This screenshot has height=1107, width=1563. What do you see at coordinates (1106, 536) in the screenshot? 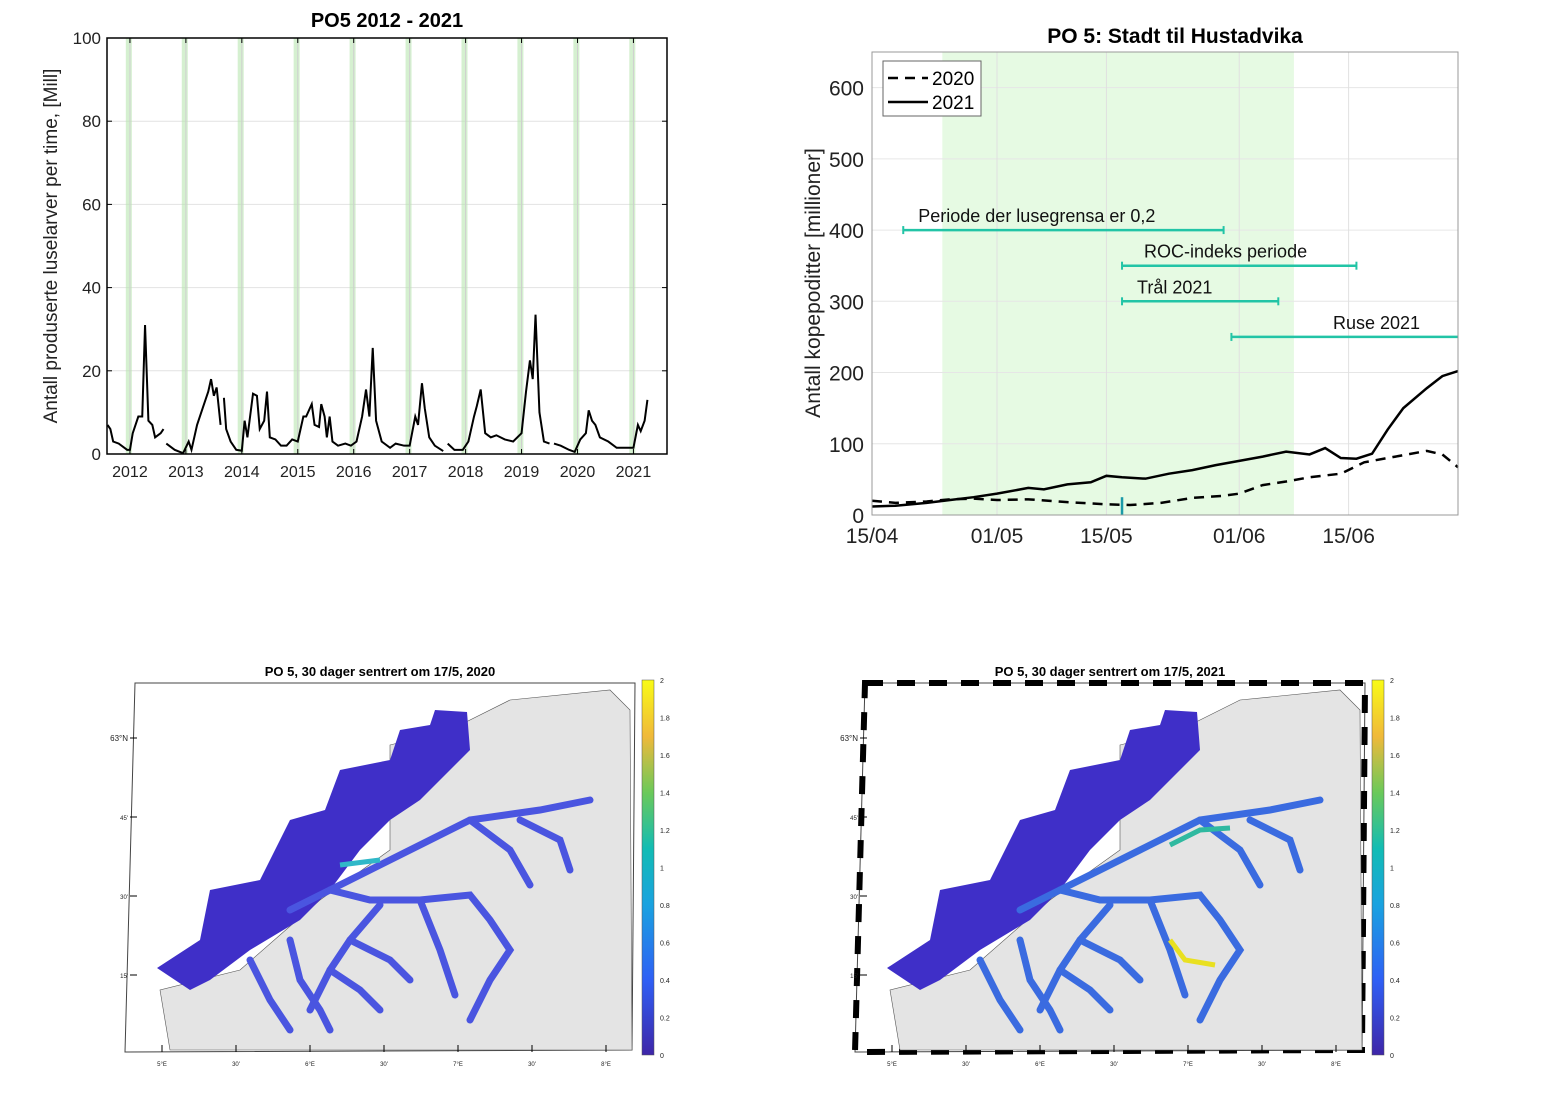
I see `x-tick-label: 15/05` at bounding box center [1106, 536].